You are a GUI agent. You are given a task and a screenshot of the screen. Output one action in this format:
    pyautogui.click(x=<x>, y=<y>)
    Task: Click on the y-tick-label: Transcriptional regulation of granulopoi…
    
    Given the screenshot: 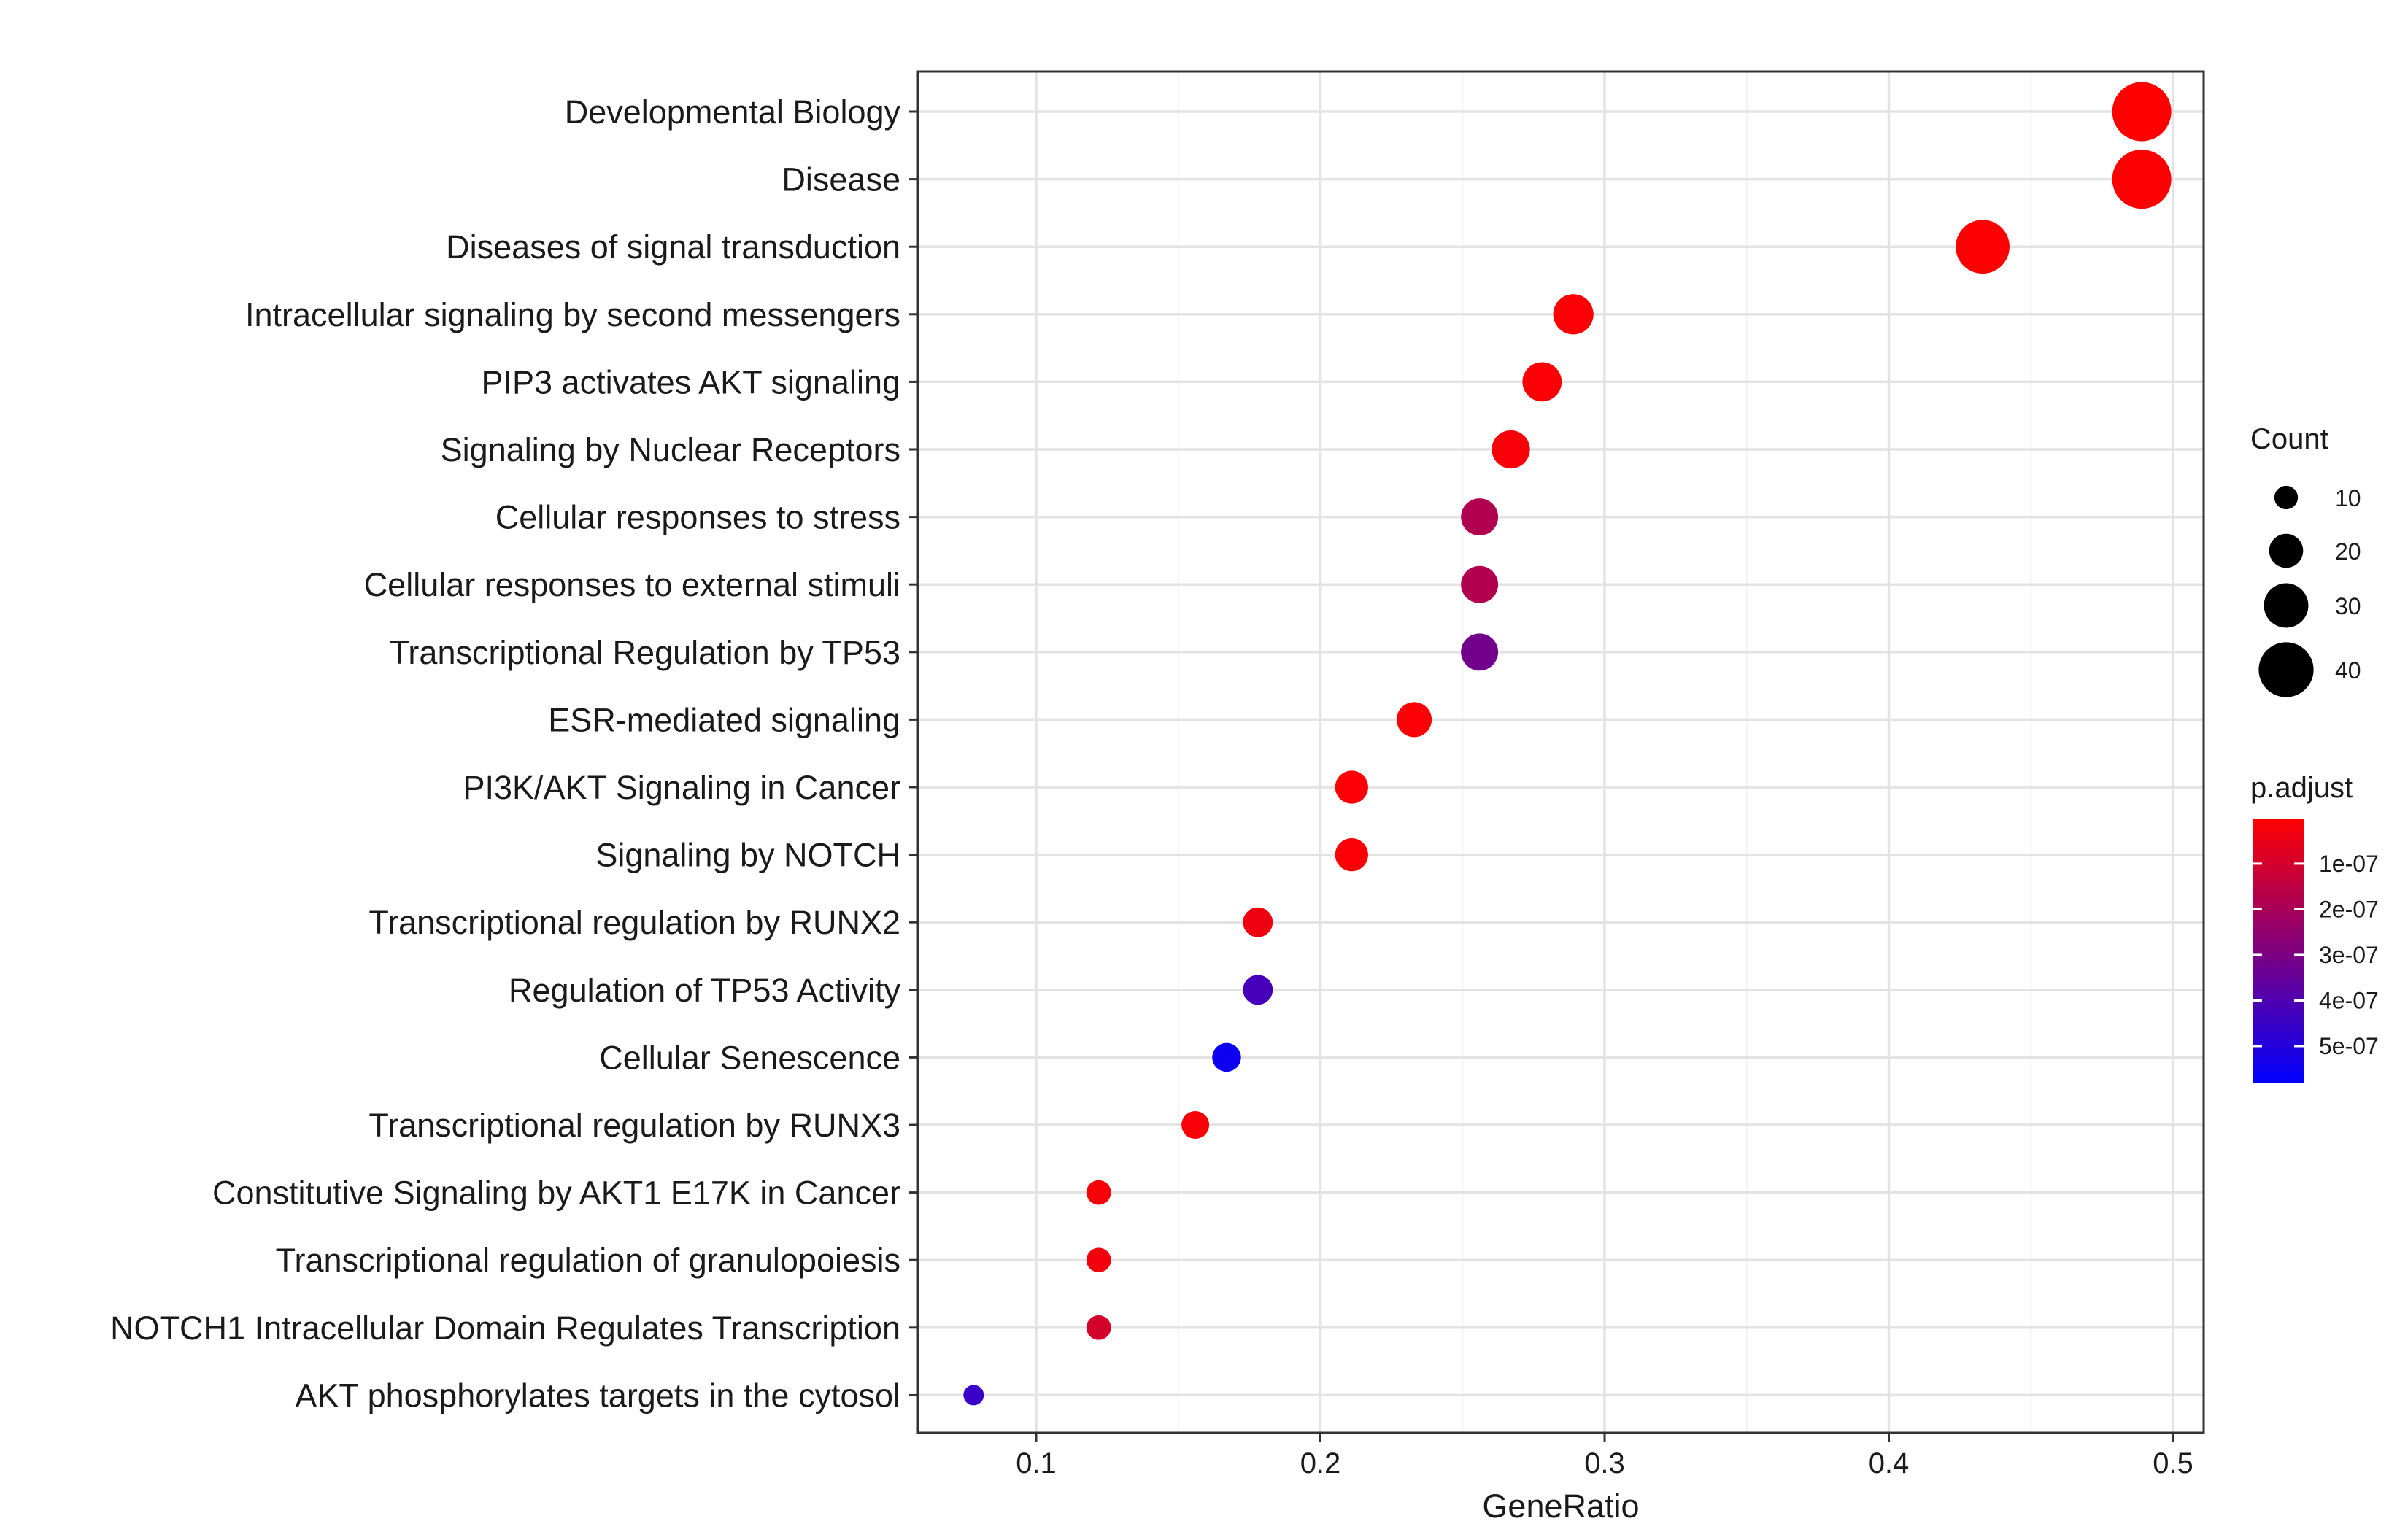 What is the action you would take?
    pyautogui.click(x=588, y=1261)
    